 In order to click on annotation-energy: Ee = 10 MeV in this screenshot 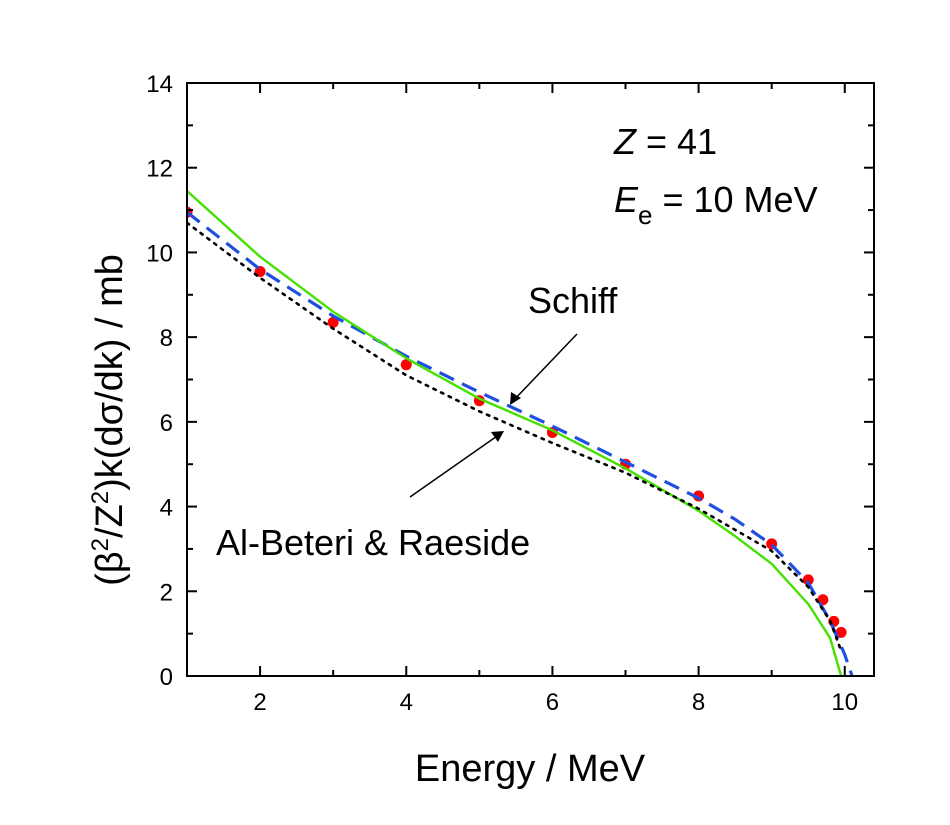, I will do `click(716, 204)`.